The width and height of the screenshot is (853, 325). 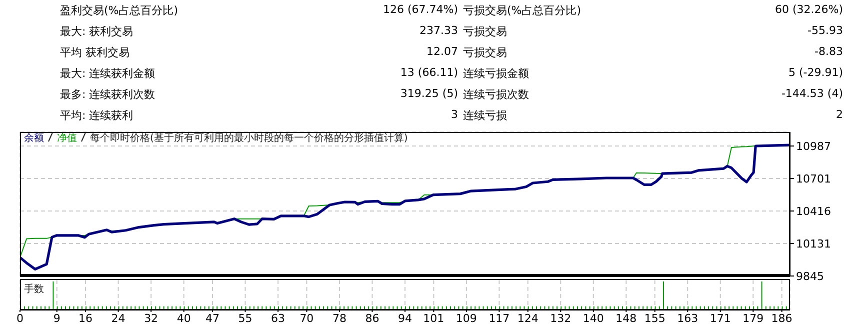 What do you see at coordinates (245, 318) in the screenshot?
I see `x-tick-label: 55` at bounding box center [245, 318].